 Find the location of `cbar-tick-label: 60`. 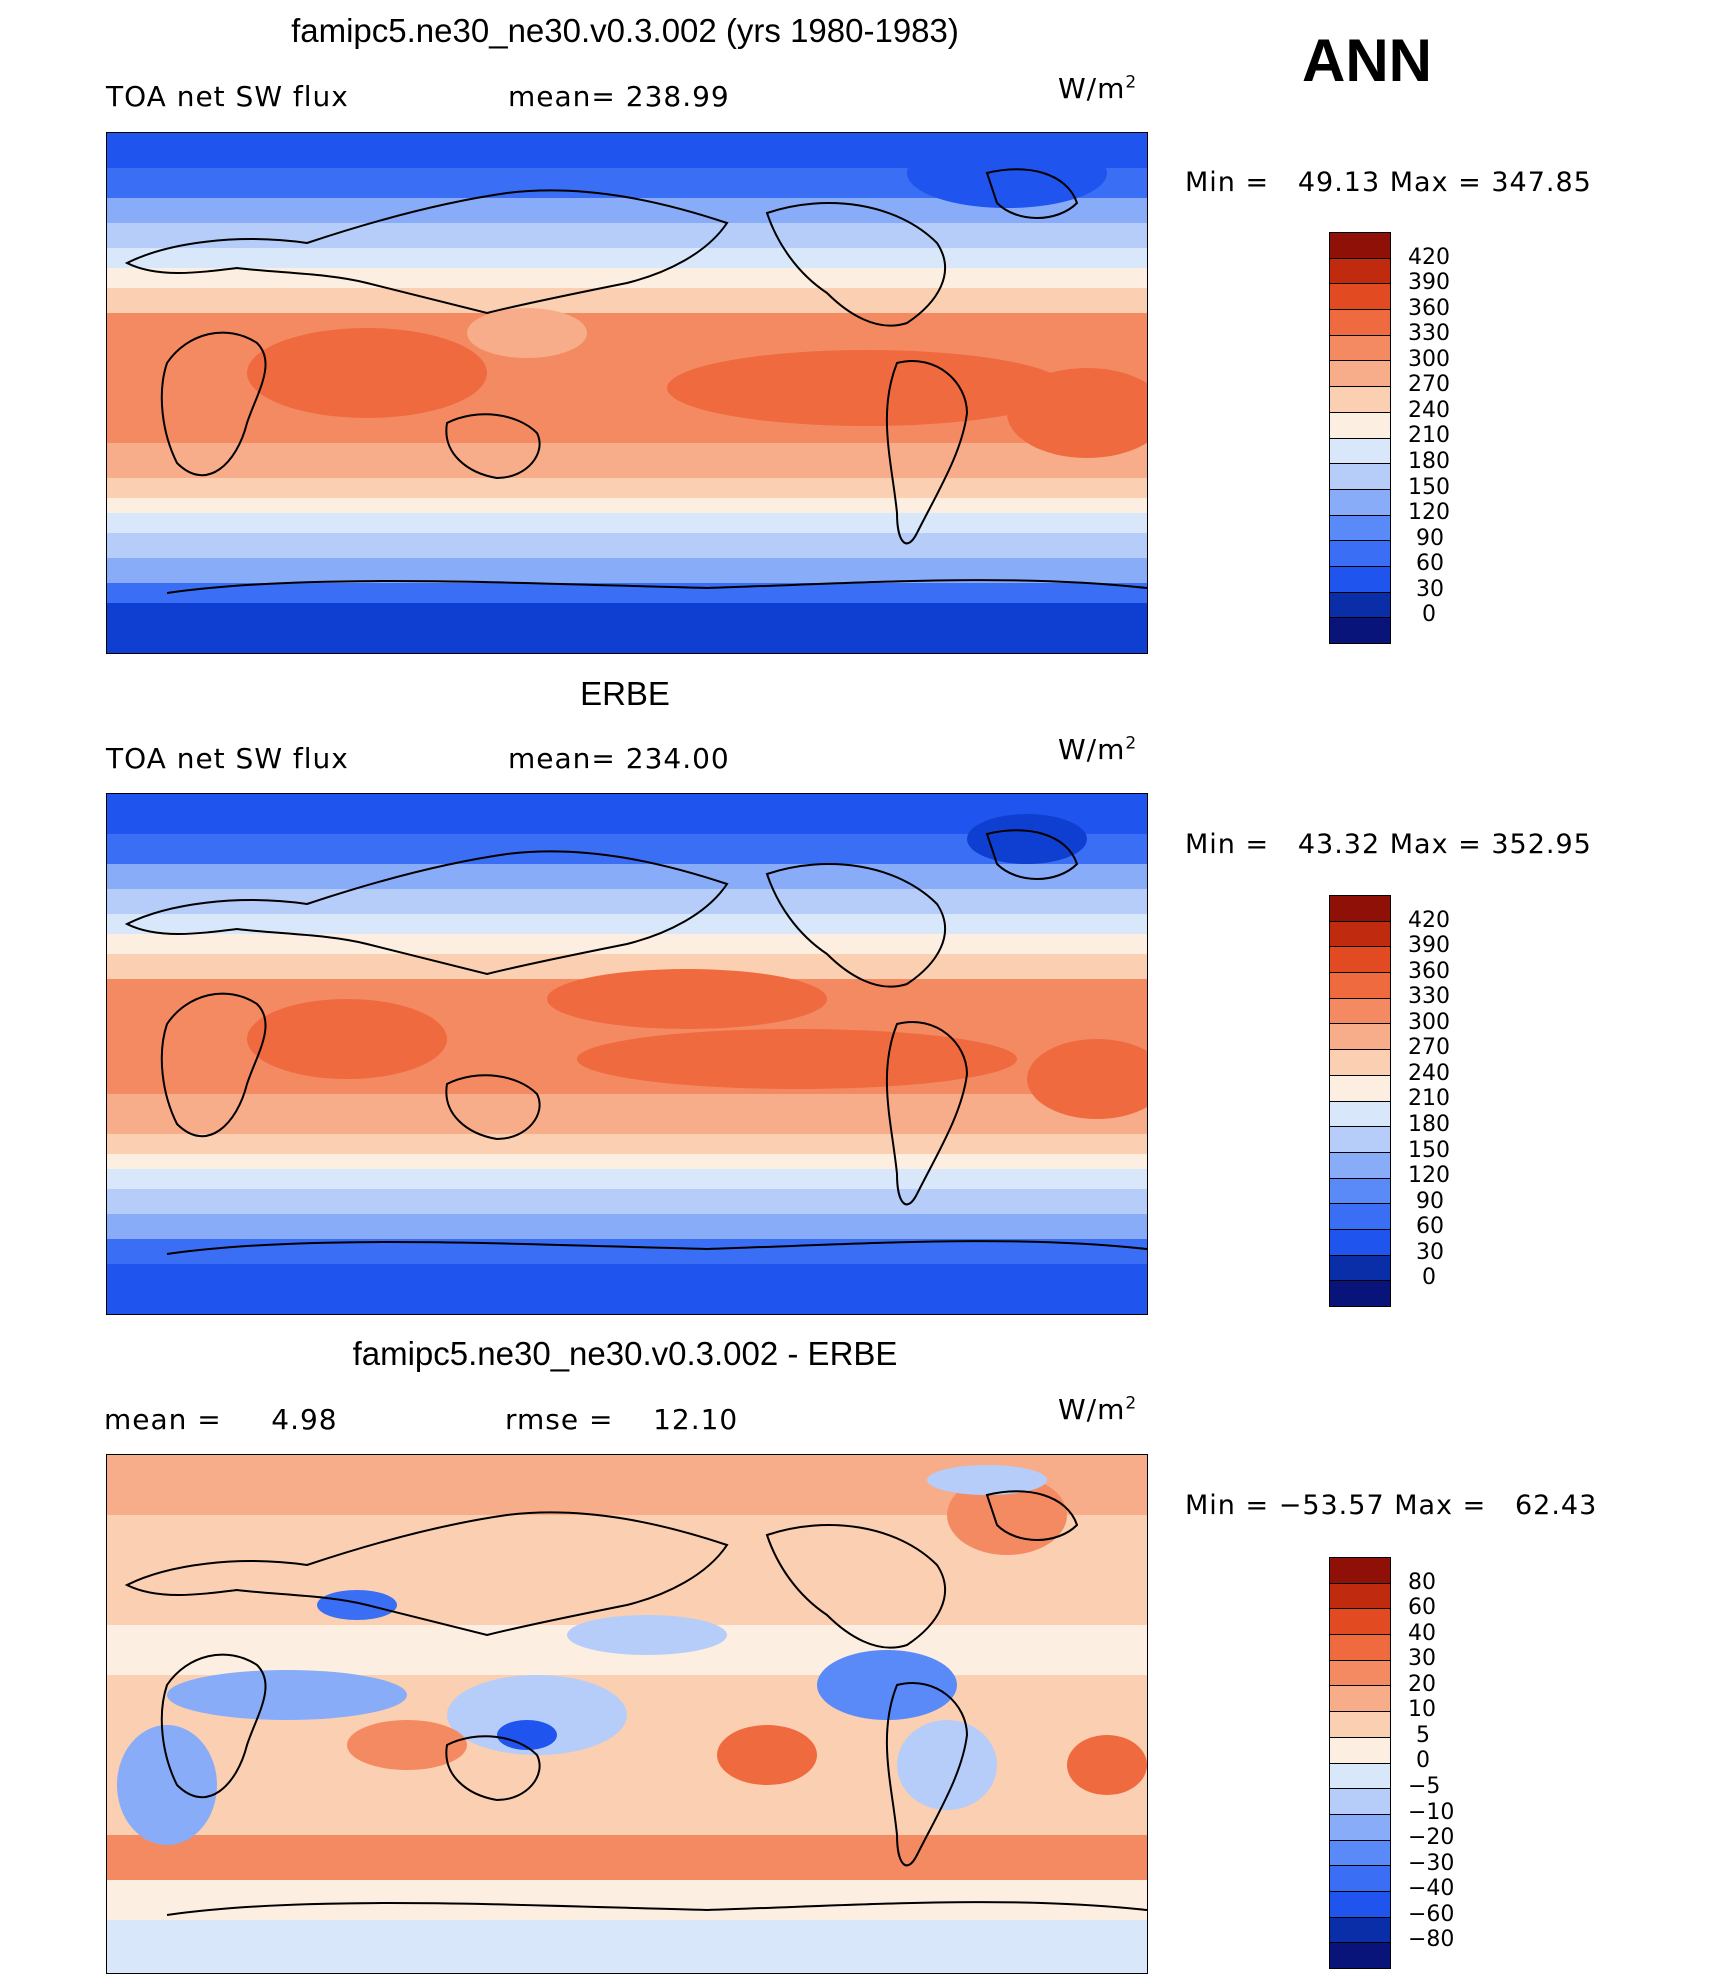

cbar-tick-label: 60 is located at coordinates (1422, 1607).